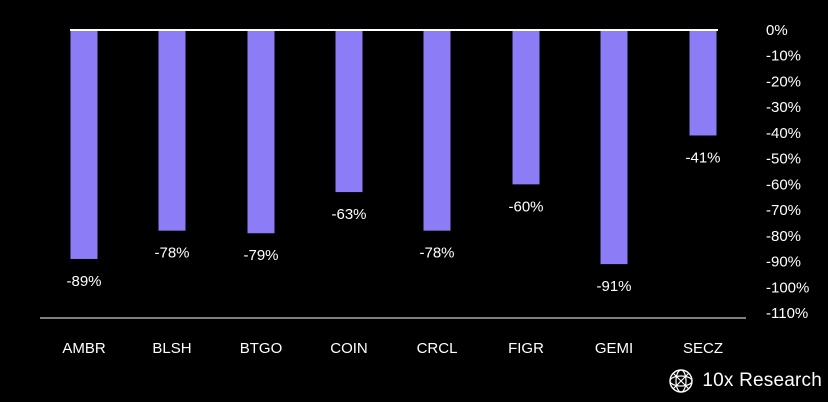 This screenshot has width=828, height=402. Describe the element at coordinates (614, 348) in the screenshot. I see `x-tick-label: GEMI` at that location.